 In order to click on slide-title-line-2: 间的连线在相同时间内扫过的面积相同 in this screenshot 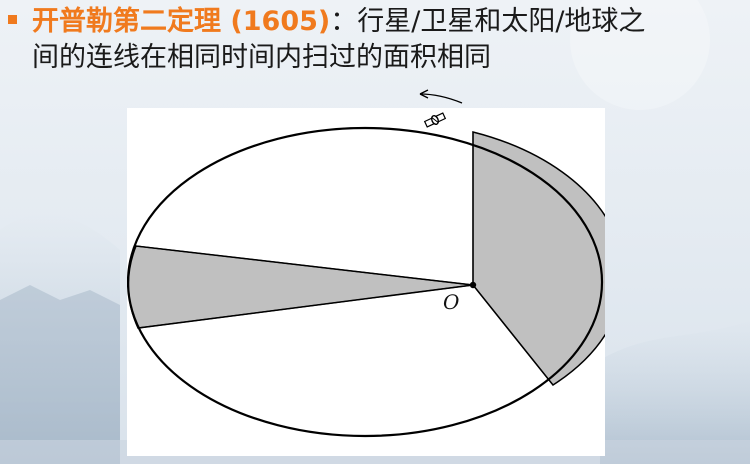, I will do `click(261, 58)`.